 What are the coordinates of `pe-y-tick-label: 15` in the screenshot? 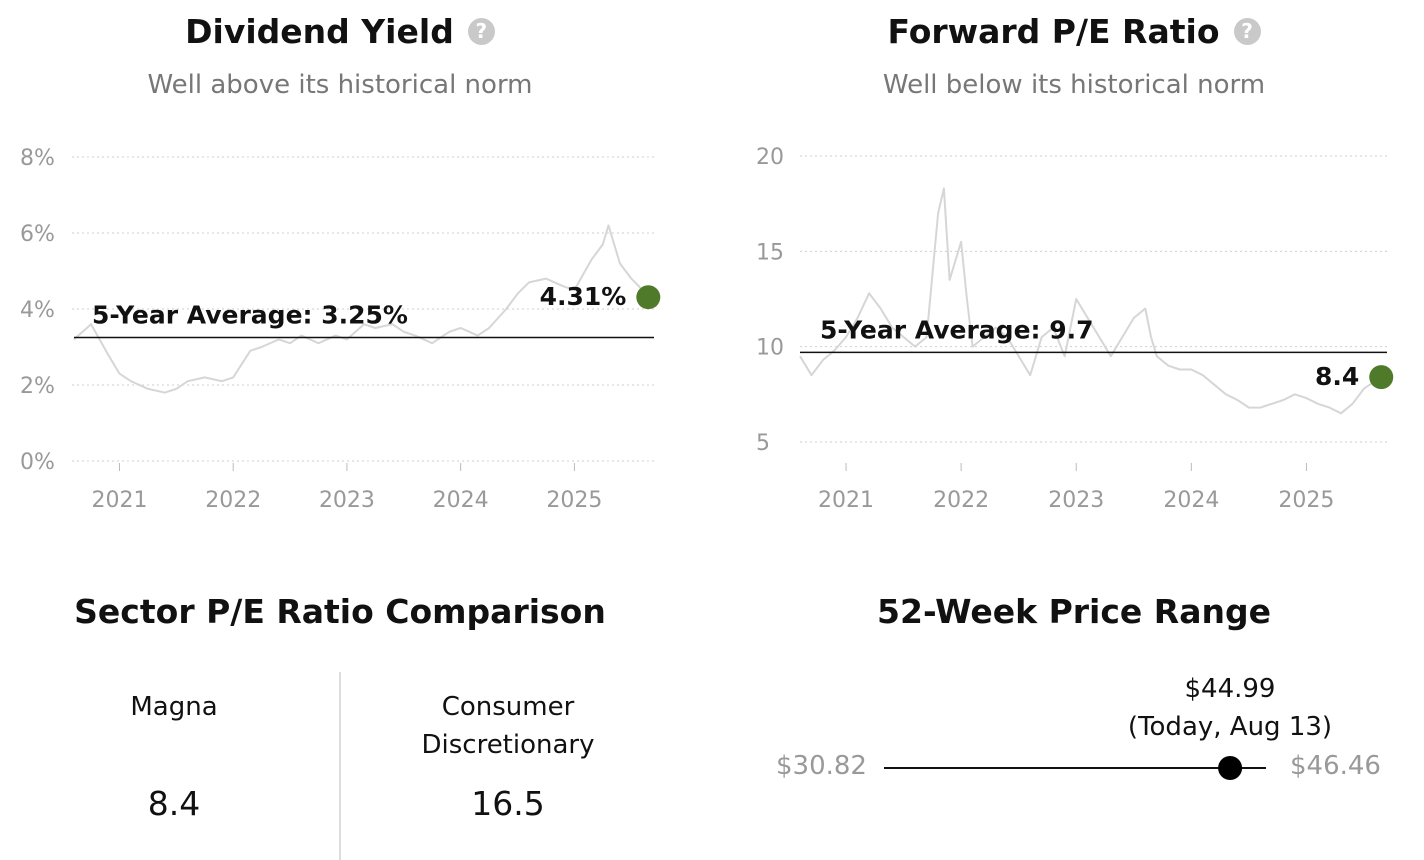 It's located at (770, 252).